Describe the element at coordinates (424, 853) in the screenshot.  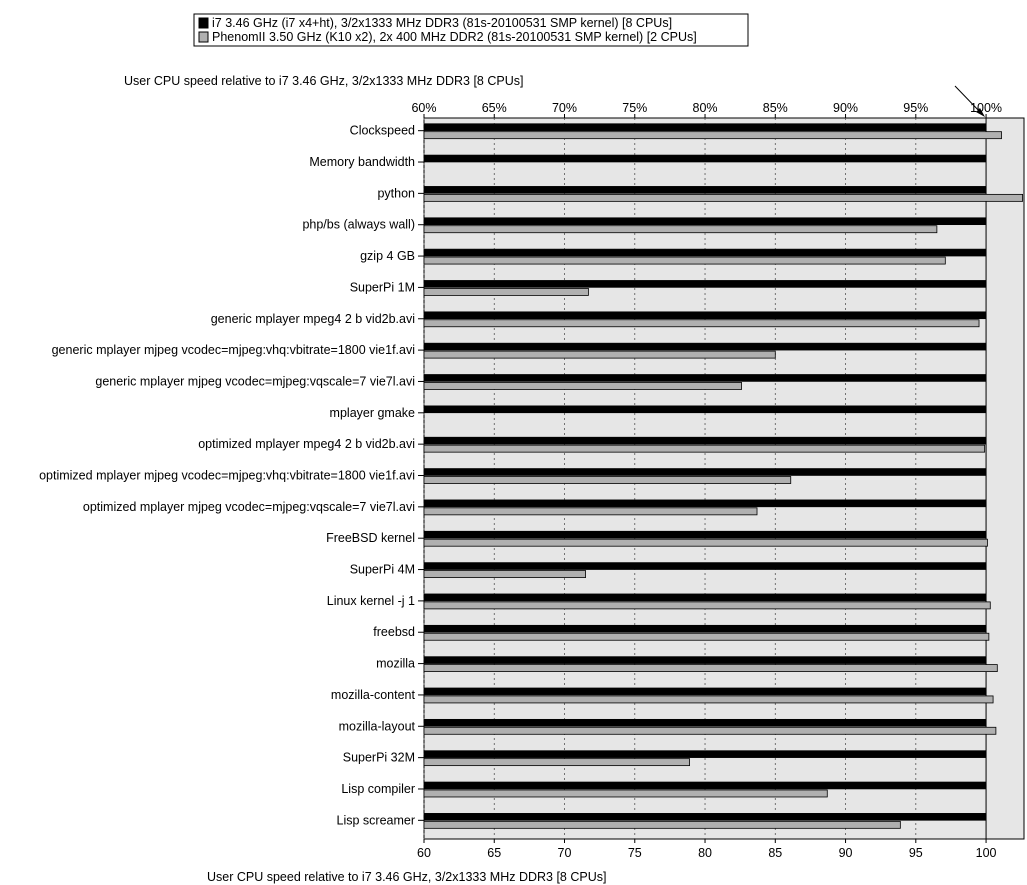
I see `tick-label-bottom: 60` at that location.